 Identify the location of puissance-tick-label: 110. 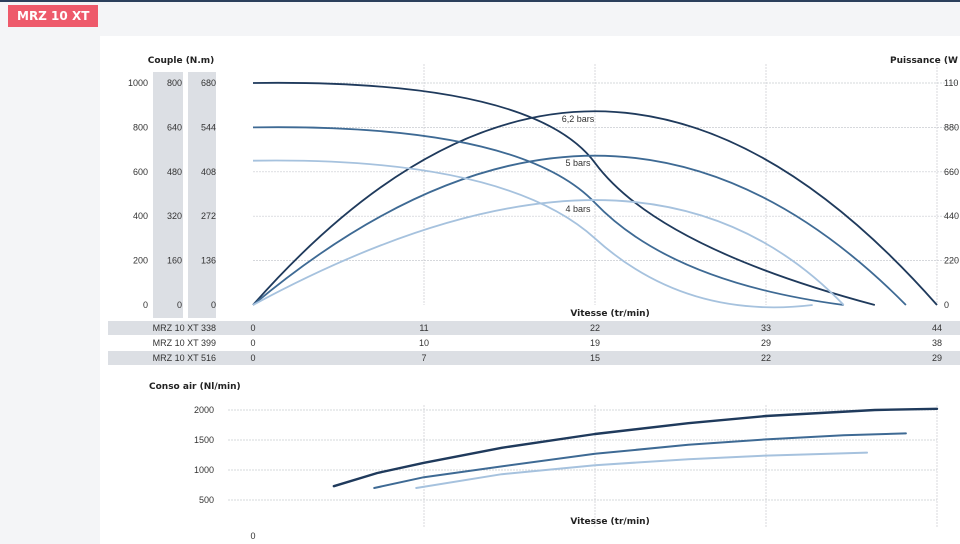
(951, 83).